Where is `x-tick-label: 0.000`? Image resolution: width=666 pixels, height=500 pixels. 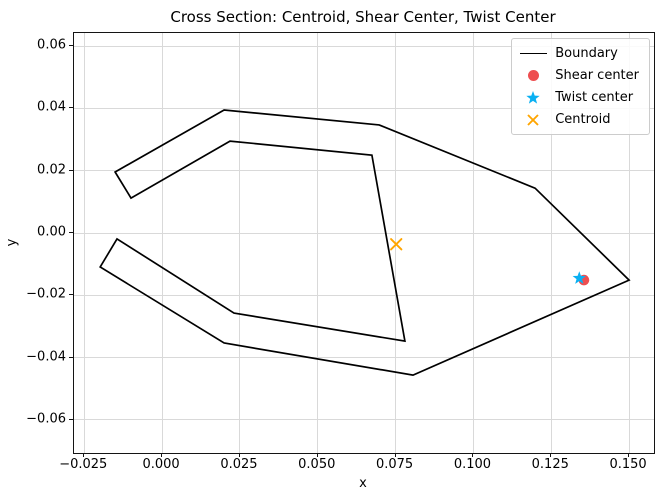
x-tick-label: 0.000 is located at coordinates (161, 464).